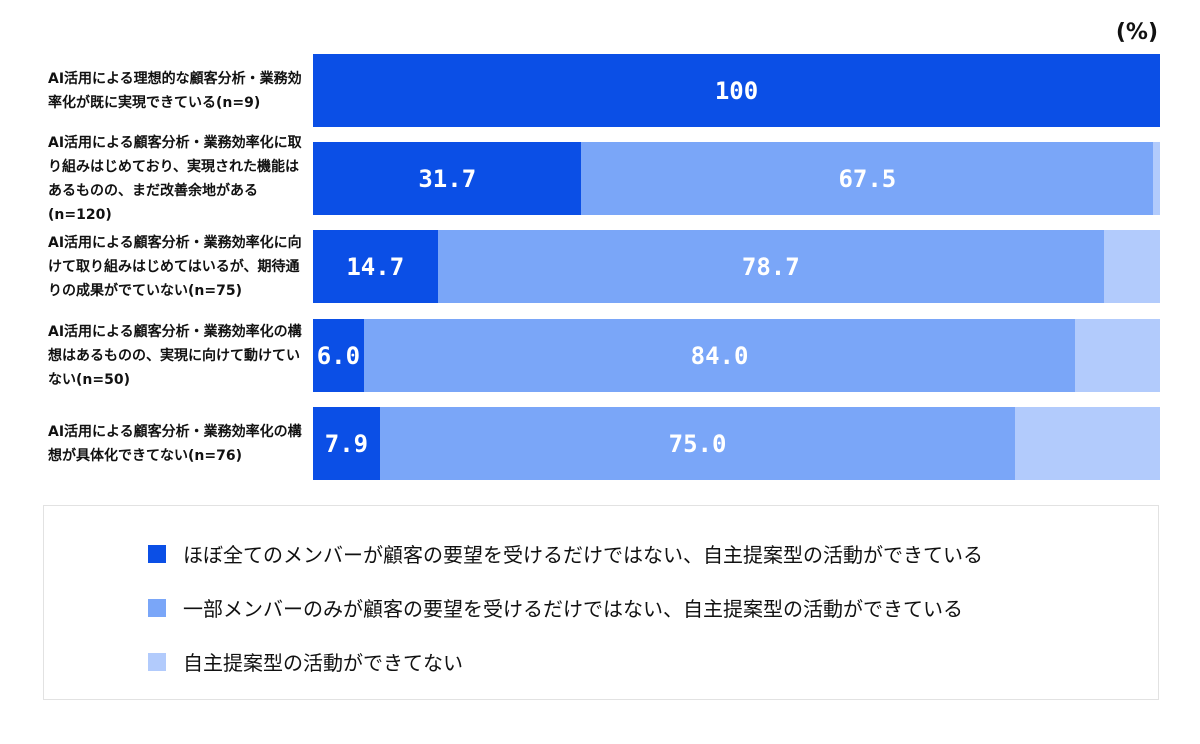  What do you see at coordinates (175, 443) in the screenshot?
I see `category-label: AI活用による顧客分析・業務効率化の構想が具体化できてない(n=76)` at bounding box center [175, 443].